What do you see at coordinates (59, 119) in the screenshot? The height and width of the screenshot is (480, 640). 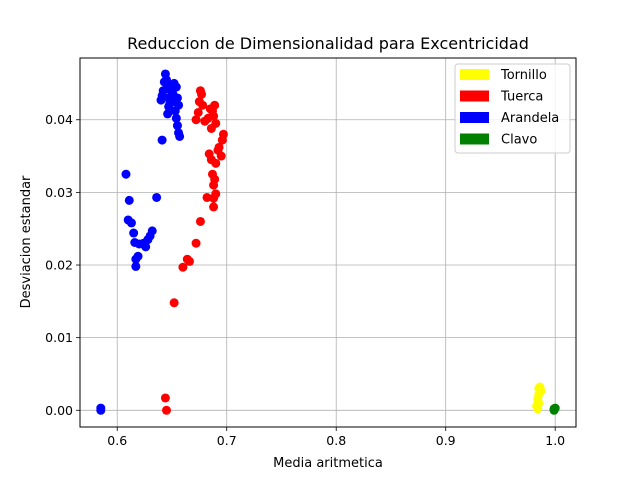 I see `y-tick-label: 0.04` at bounding box center [59, 119].